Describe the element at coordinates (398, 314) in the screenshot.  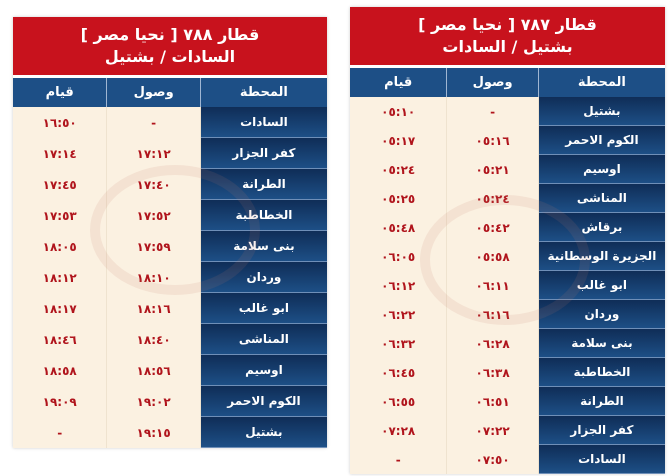
I see `departure-cell: ٠٦:٢٢` at that location.